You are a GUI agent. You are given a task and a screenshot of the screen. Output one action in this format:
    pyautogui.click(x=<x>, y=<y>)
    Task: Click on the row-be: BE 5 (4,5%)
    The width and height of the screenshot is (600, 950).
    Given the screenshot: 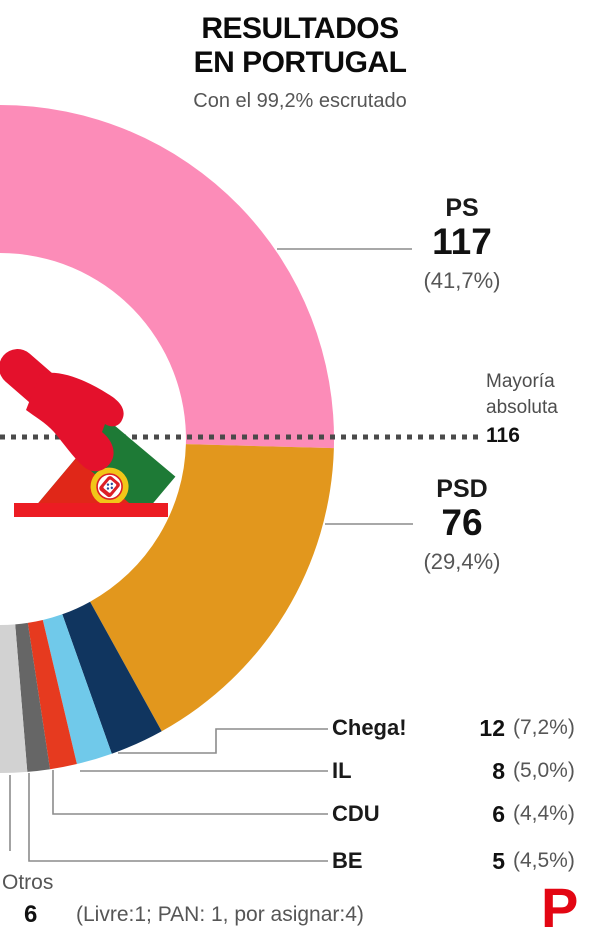 What is the action you would take?
    pyautogui.click(x=300, y=862)
    